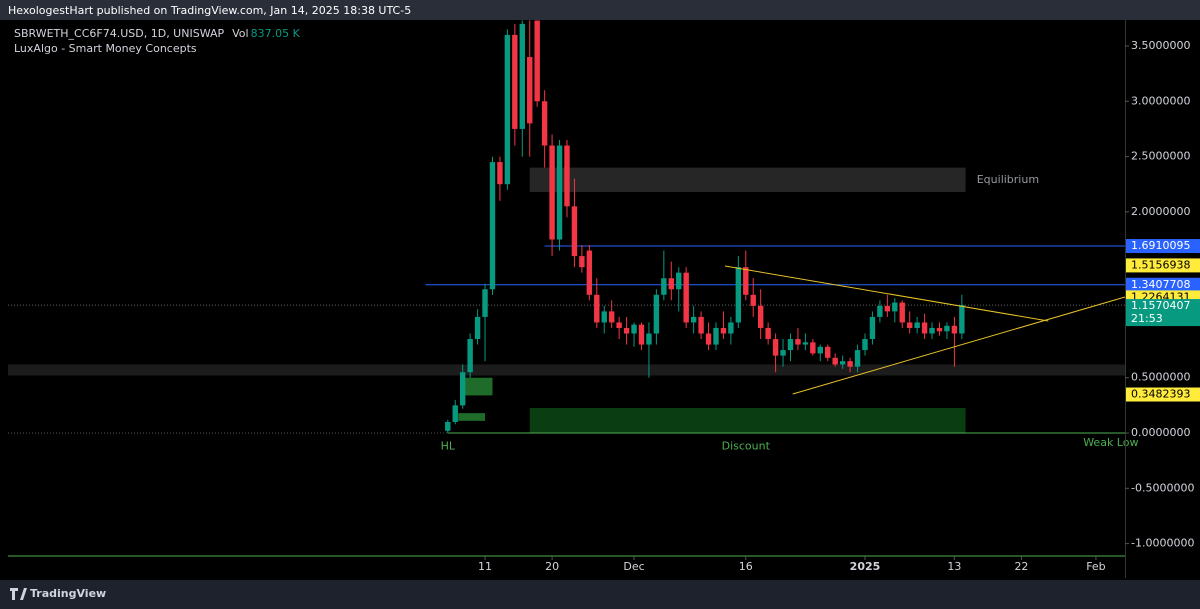 The image size is (1200, 609). I want to click on x-tick-label: 2025, so click(865, 566).